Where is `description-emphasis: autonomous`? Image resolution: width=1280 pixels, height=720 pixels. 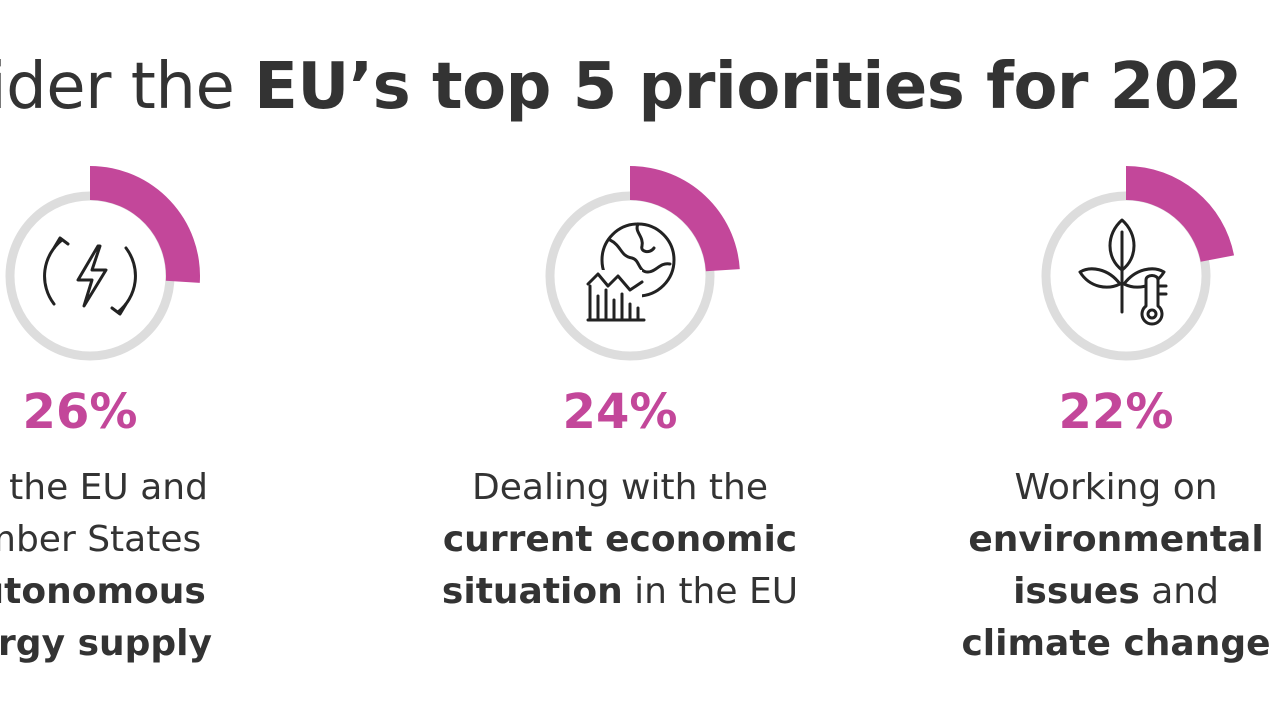 description-emphasis: autonomous is located at coordinates (103, 591).